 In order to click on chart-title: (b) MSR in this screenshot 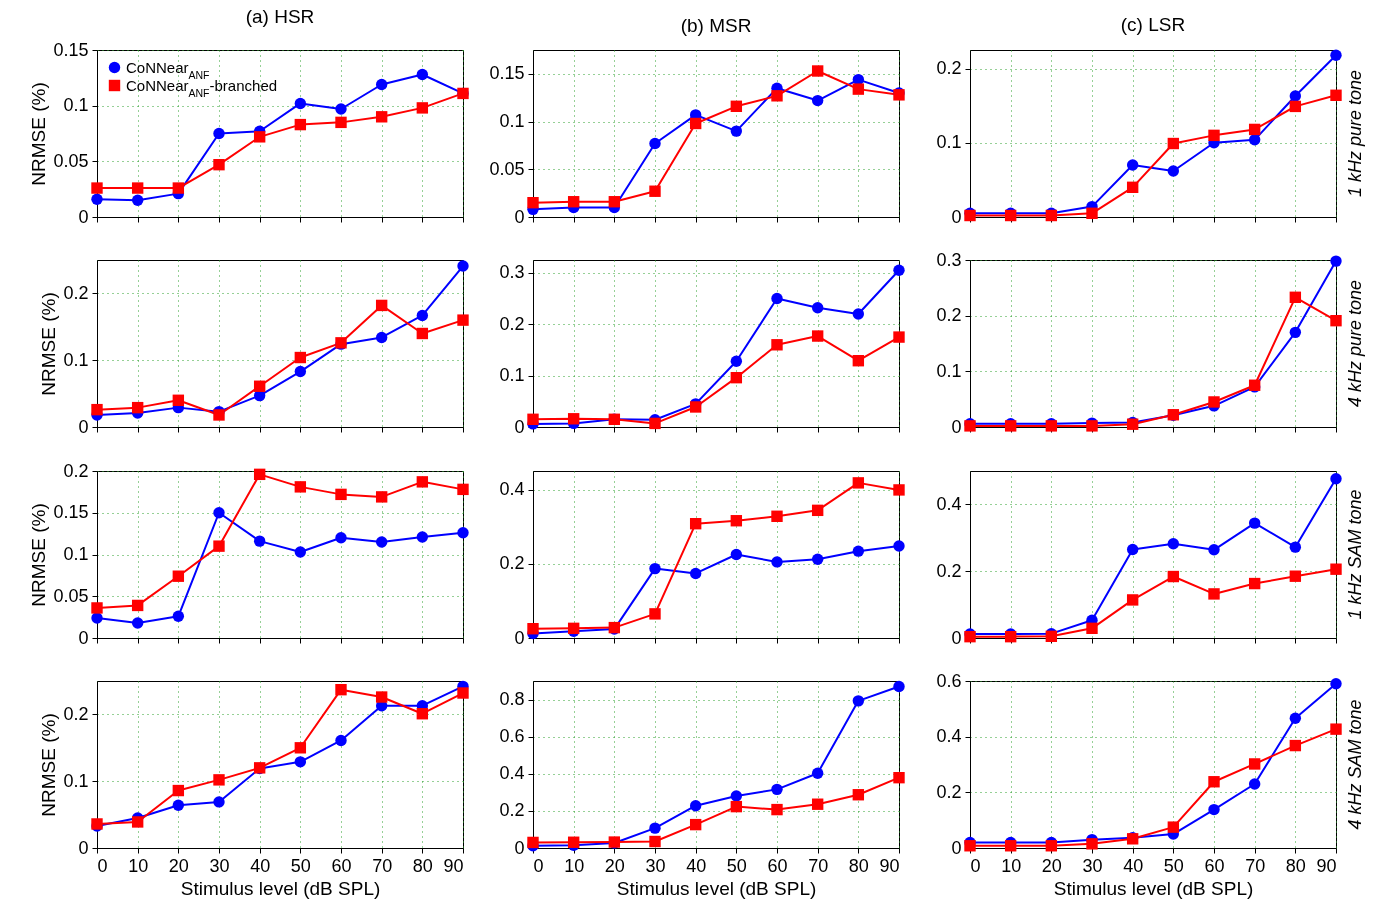, I will do `click(716, 25)`.